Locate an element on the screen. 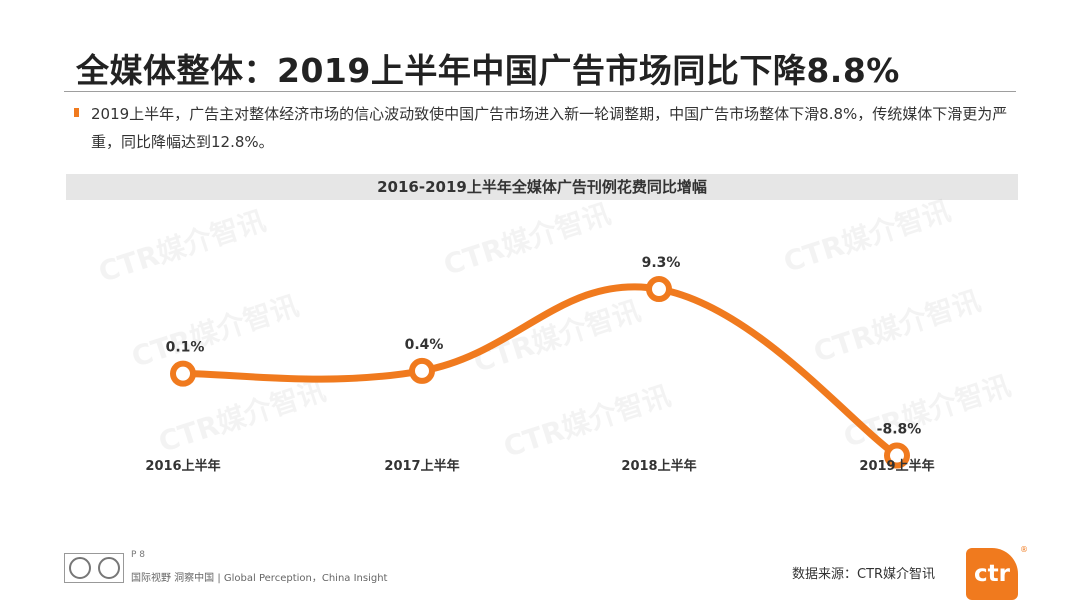 The width and height of the screenshot is (1080, 608). title-divider is located at coordinates (540, 91).